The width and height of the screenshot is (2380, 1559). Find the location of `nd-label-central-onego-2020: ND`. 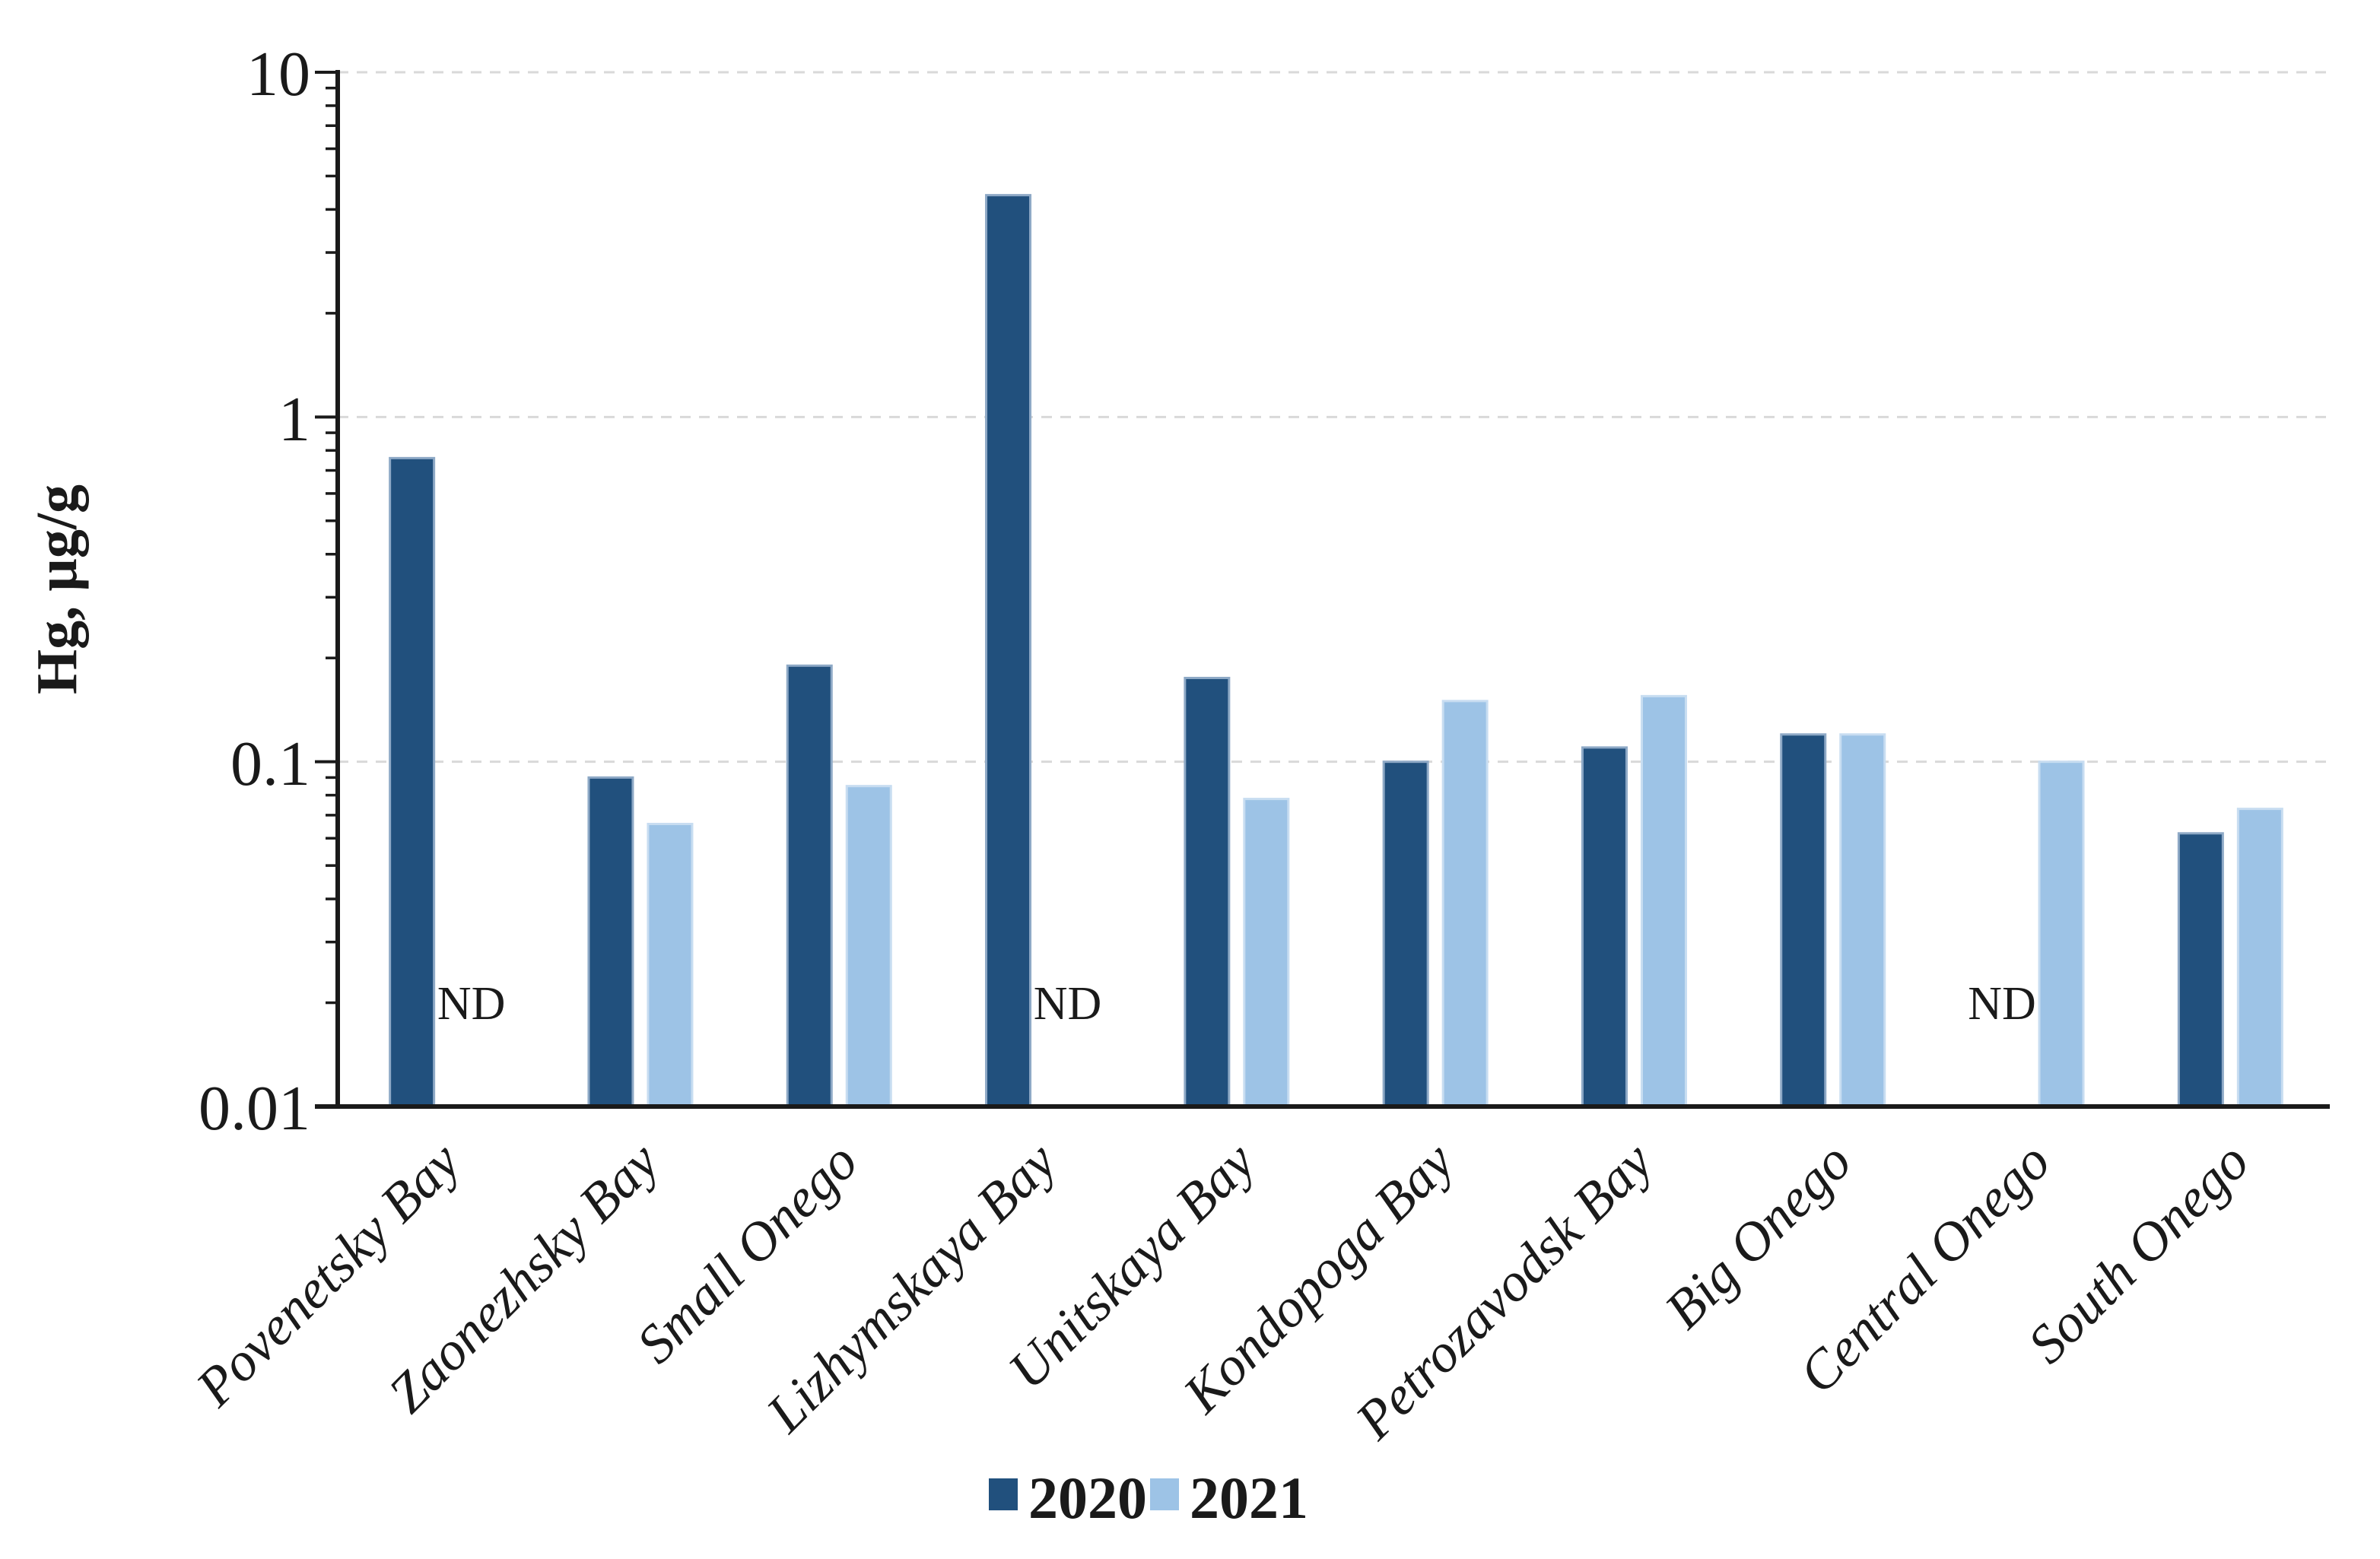

nd-label-central-onego-2020: ND is located at coordinates (2002, 1004).